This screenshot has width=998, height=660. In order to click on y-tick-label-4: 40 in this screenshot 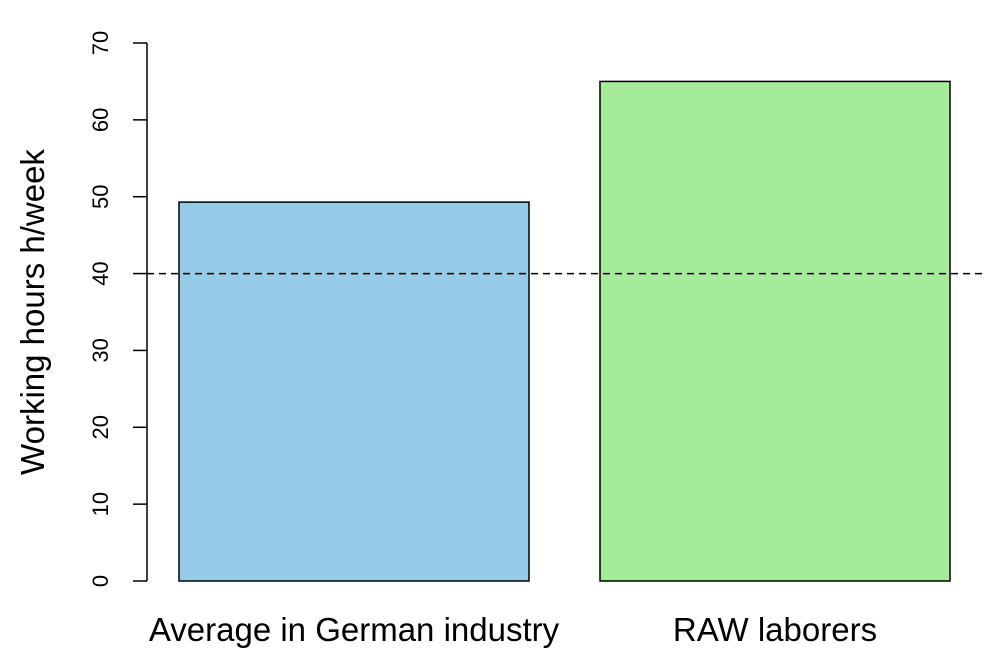, I will do `click(100, 273)`.